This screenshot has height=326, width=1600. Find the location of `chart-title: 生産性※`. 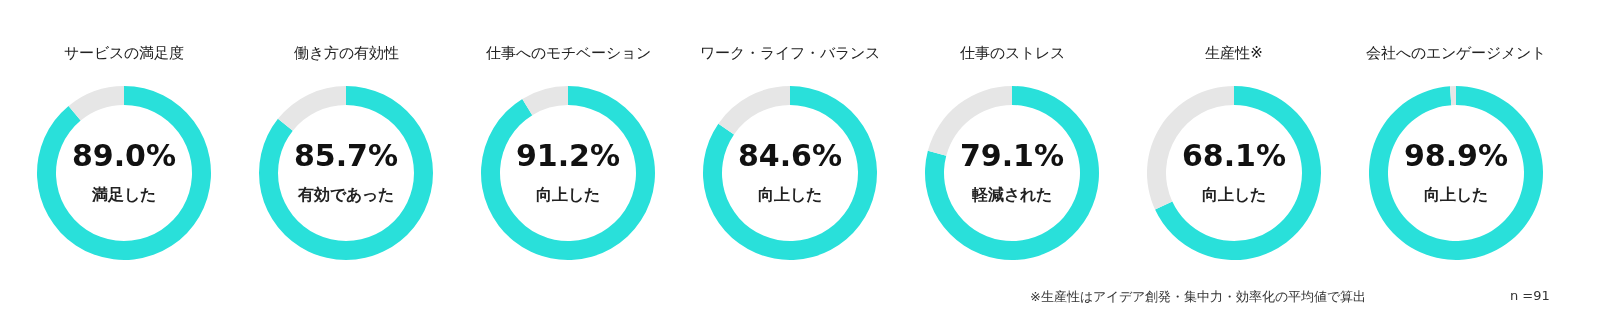

chart-title: 生産性※ is located at coordinates (1234, 52).